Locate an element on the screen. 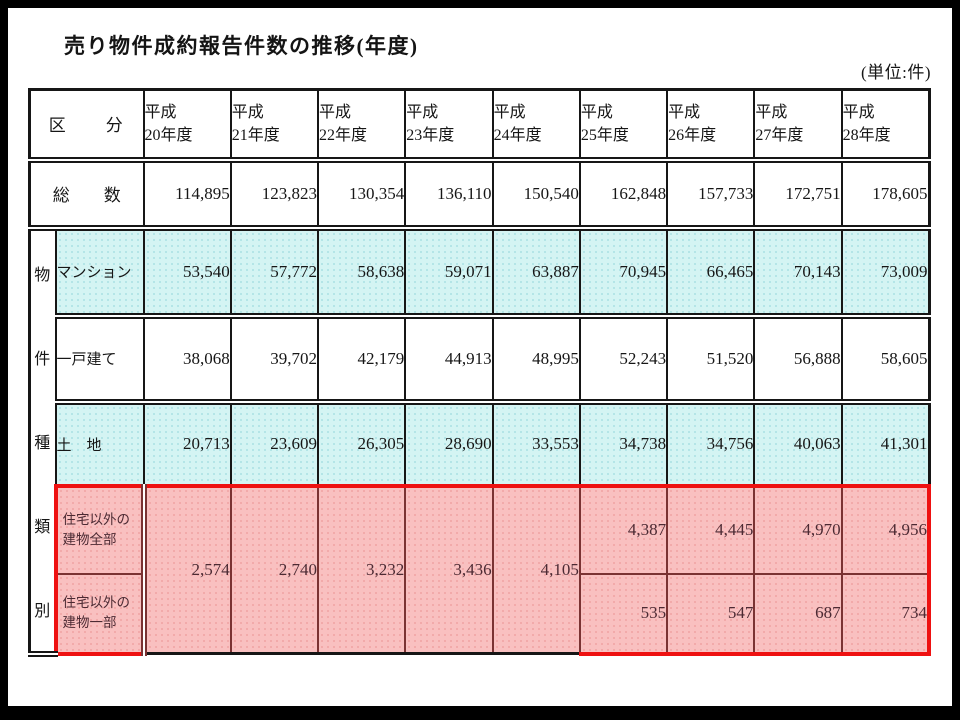 The width and height of the screenshot is (960, 720). mansion-value: 57,772 is located at coordinates (274, 272).